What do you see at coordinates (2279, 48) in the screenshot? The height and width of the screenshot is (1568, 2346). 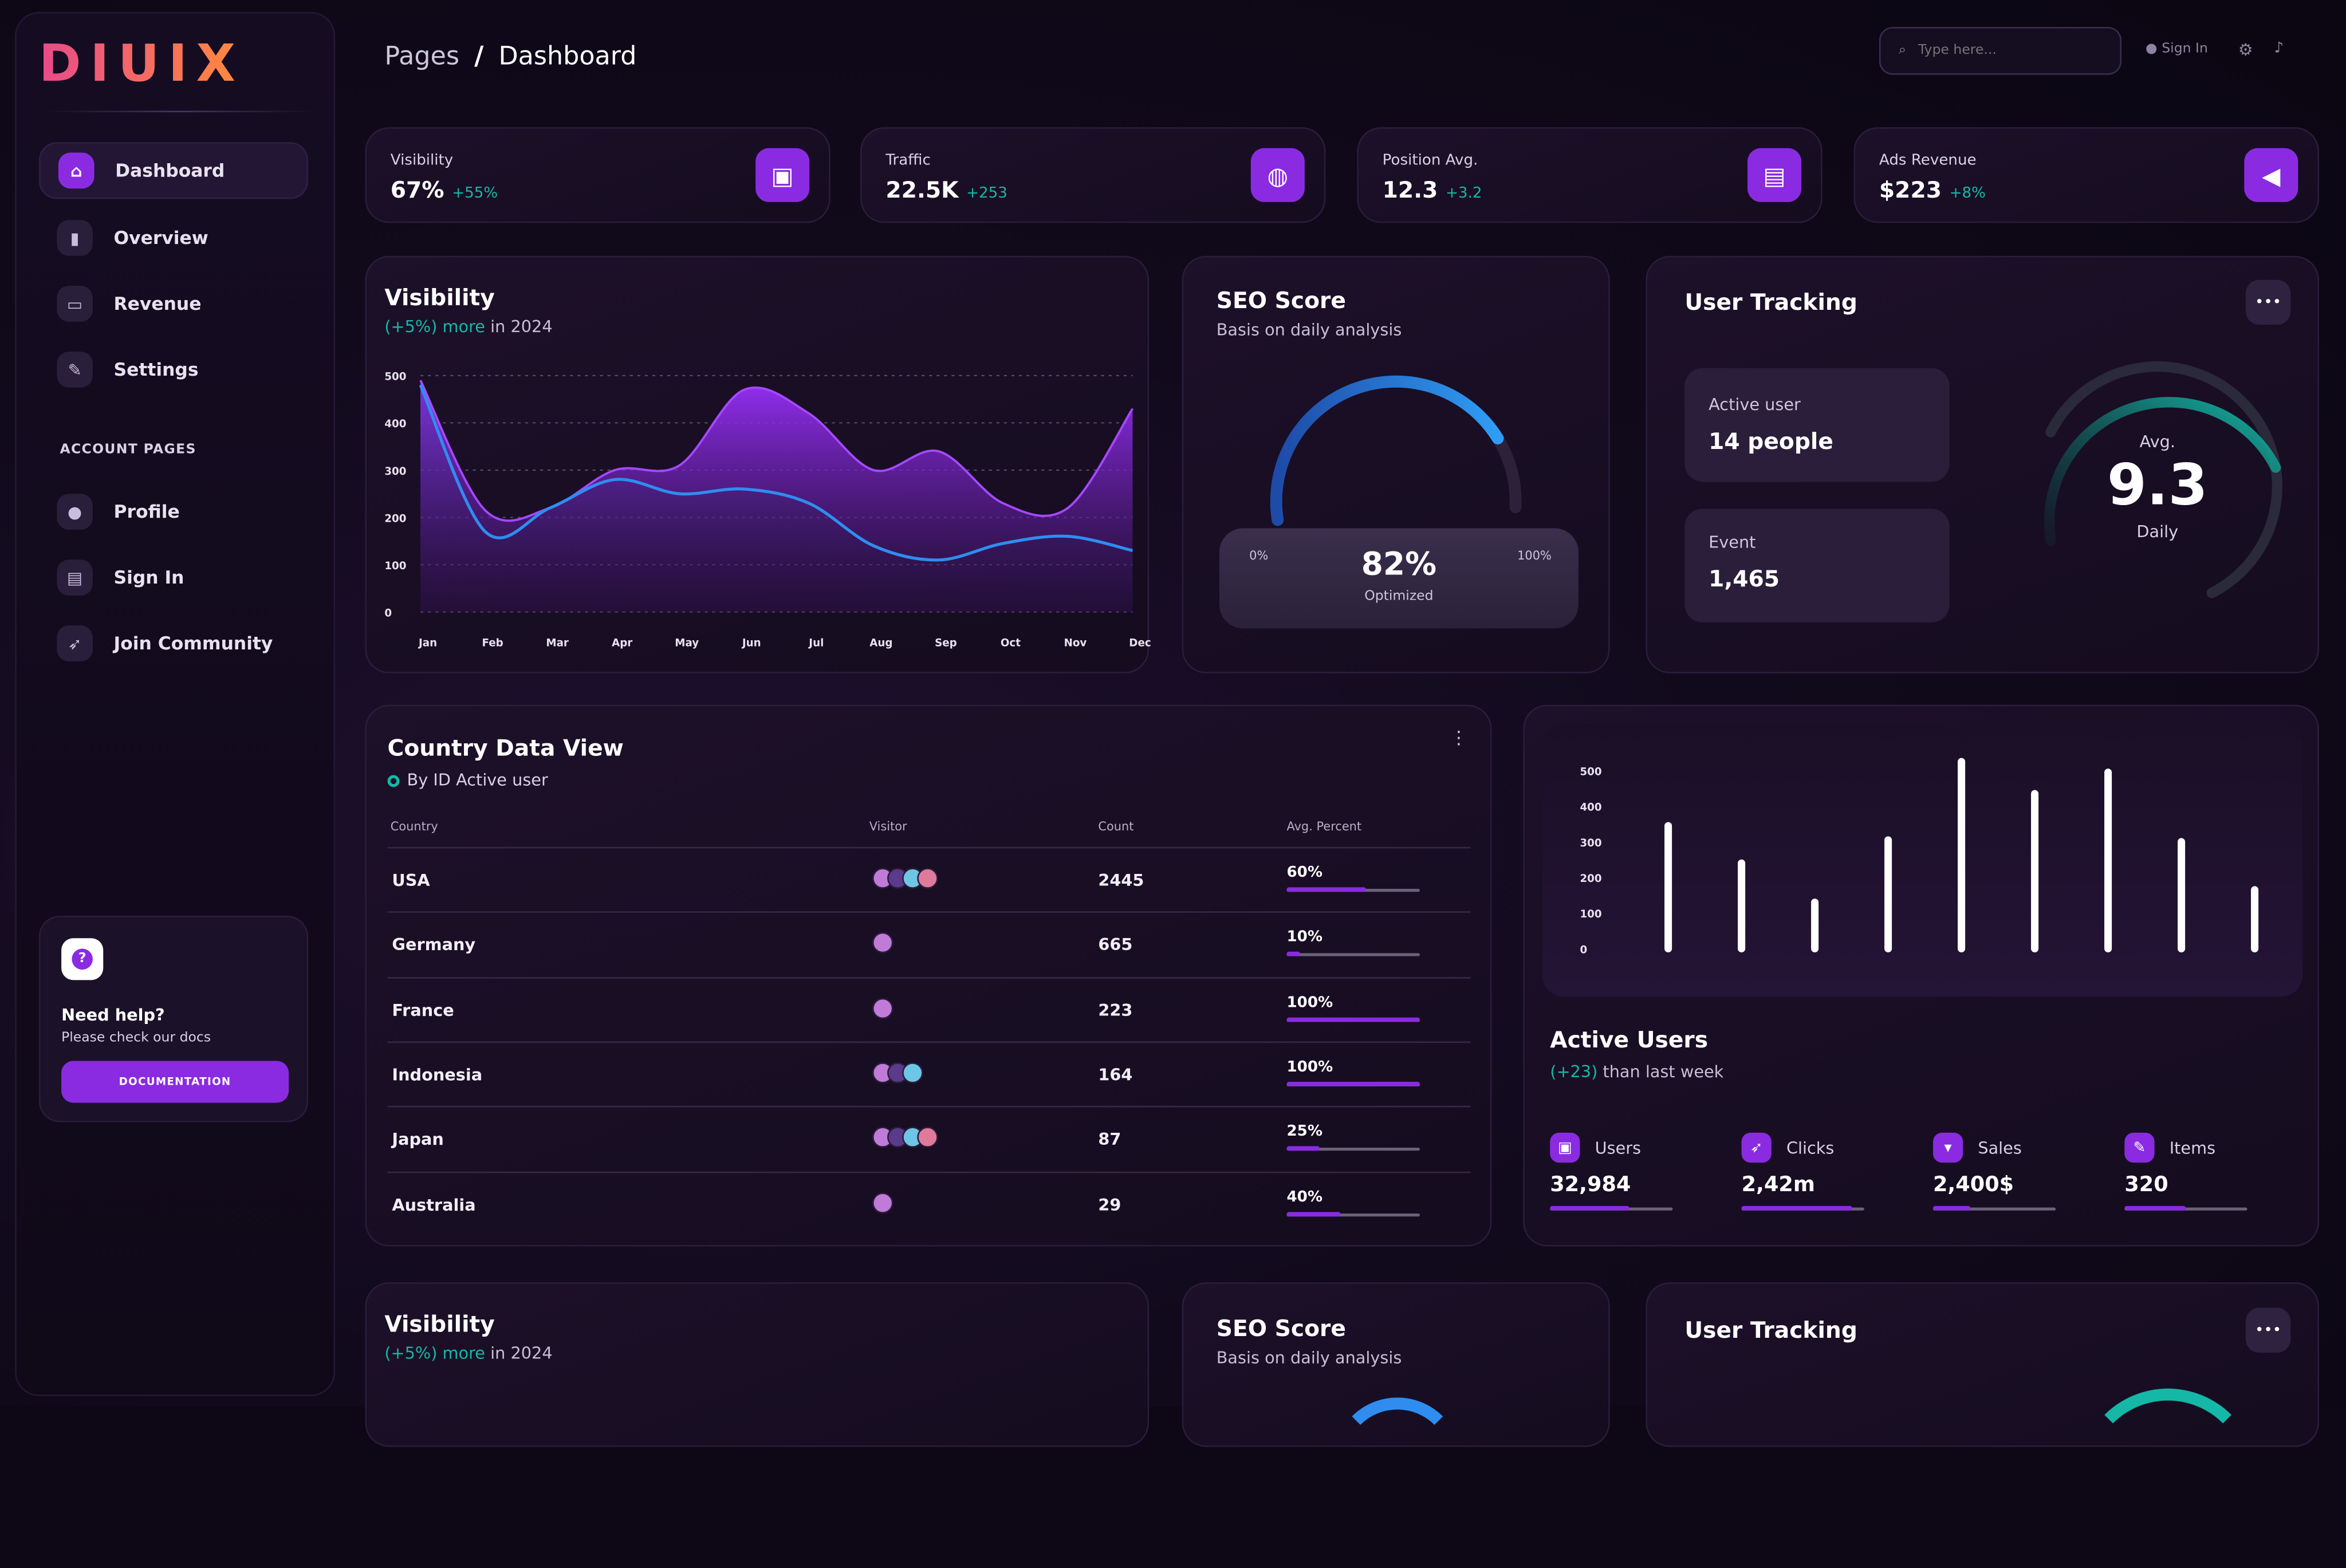 I see `bell-icon: ♪` at bounding box center [2279, 48].